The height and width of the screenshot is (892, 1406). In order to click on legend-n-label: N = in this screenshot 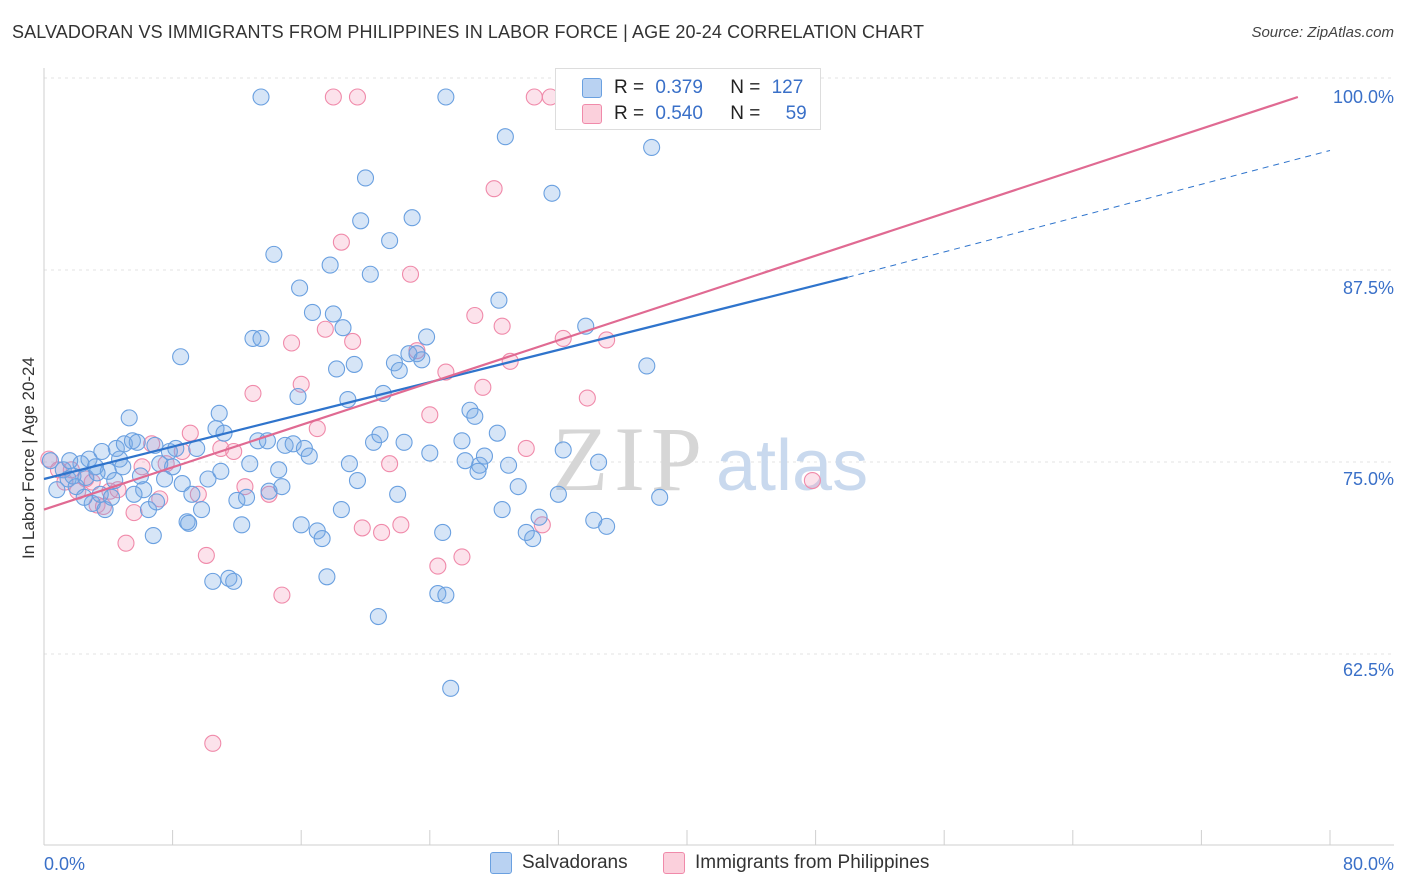, I will do `click(745, 113)`.